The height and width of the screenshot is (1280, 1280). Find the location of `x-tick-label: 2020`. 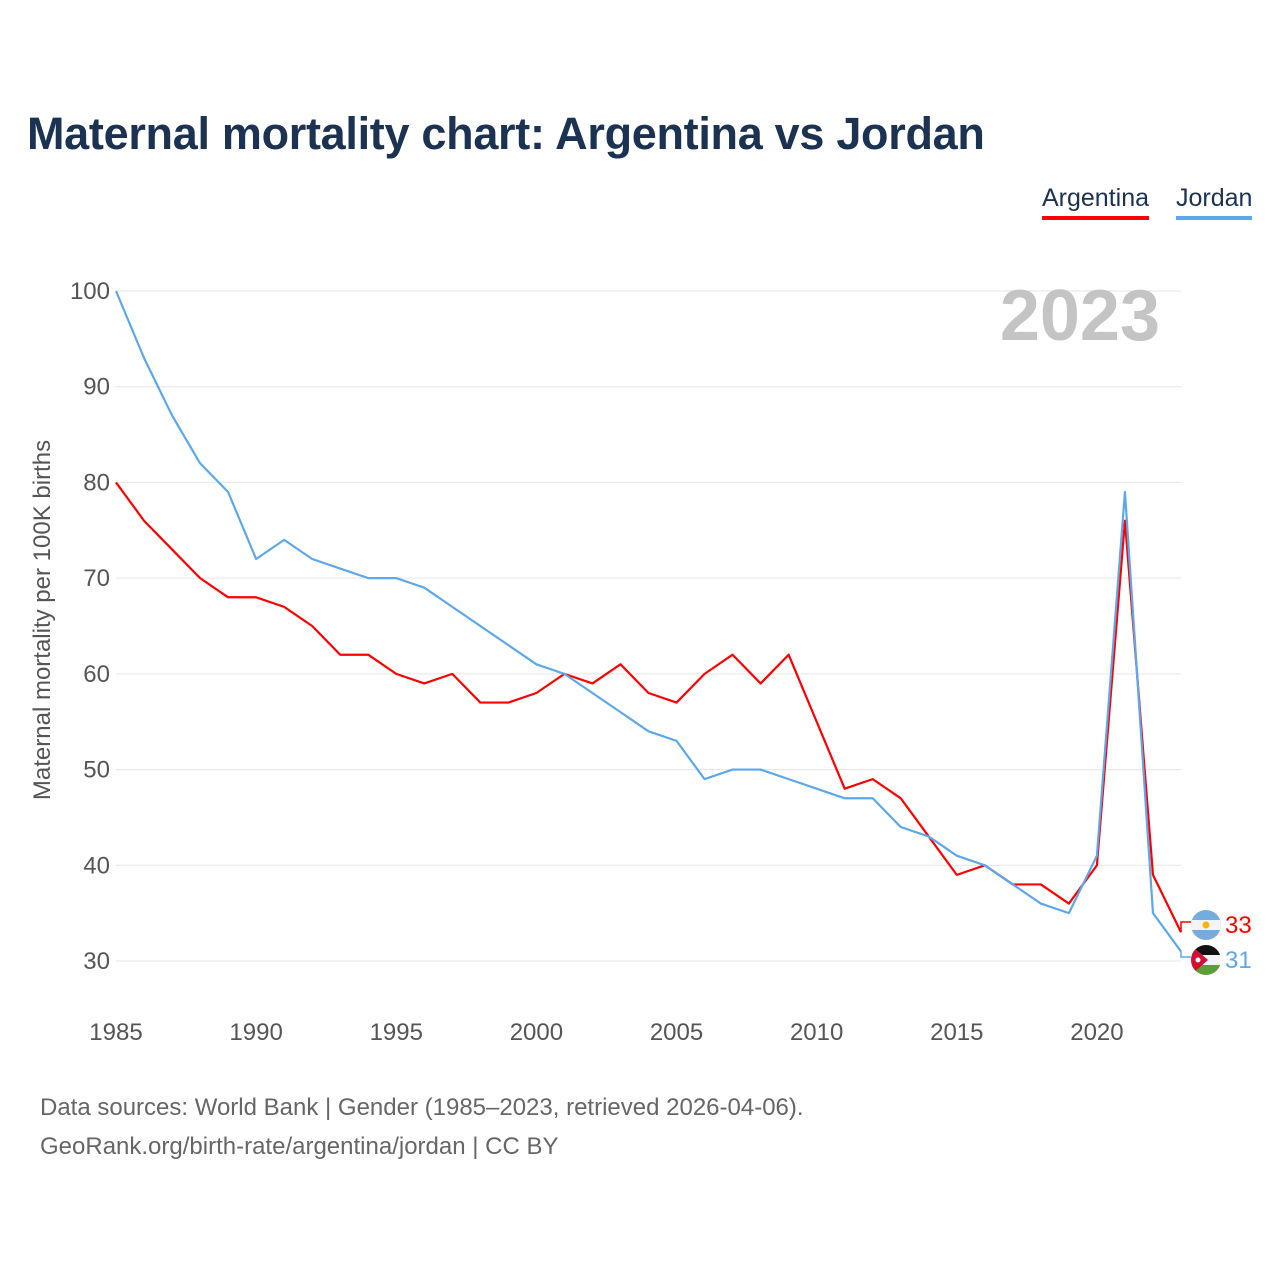

x-tick-label: 2020 is located at coordinates (1096, 1032).